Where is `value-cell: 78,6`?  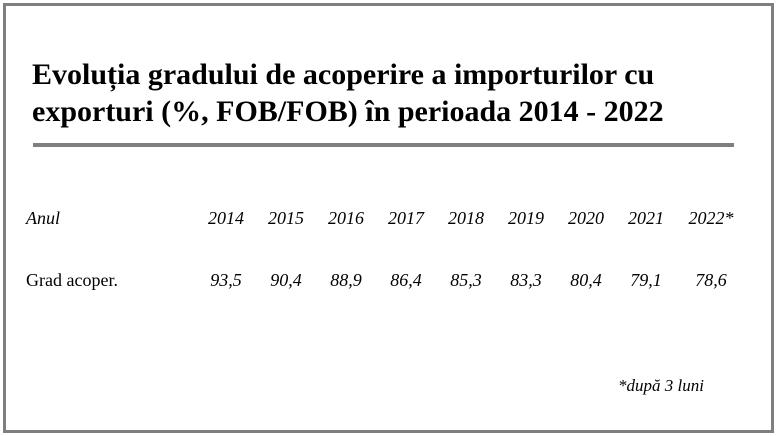
value-cell: 78,6 is located at coordinates (711, 280).